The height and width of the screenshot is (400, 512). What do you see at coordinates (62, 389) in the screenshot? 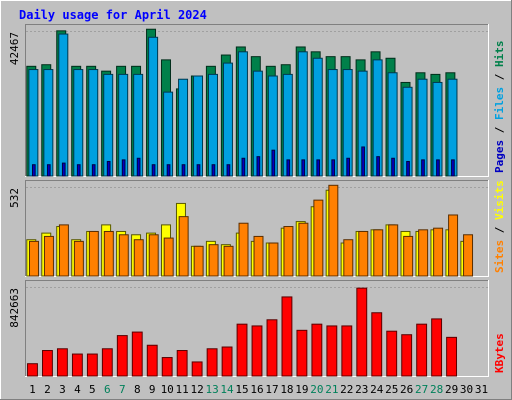
I see `x-tick-label-3: 3` at bounding box center [62, 389].